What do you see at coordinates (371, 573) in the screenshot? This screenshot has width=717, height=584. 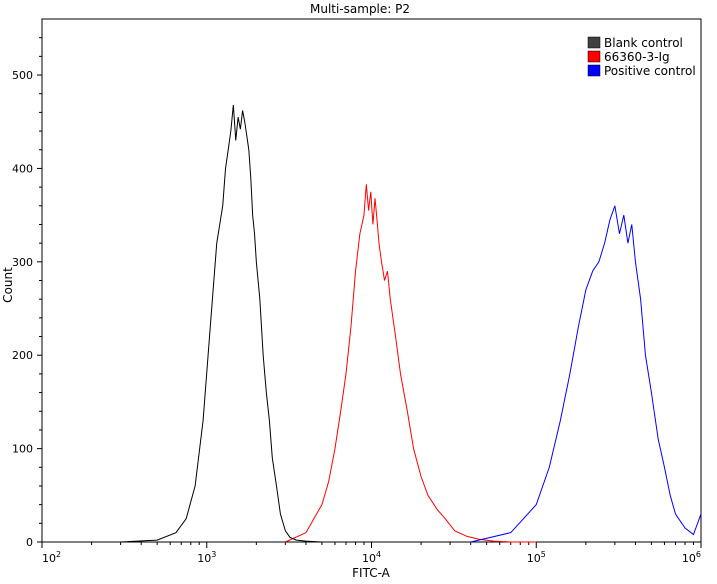 I see `x-axis-label: FITC-A` at bounding box center [371, 573].